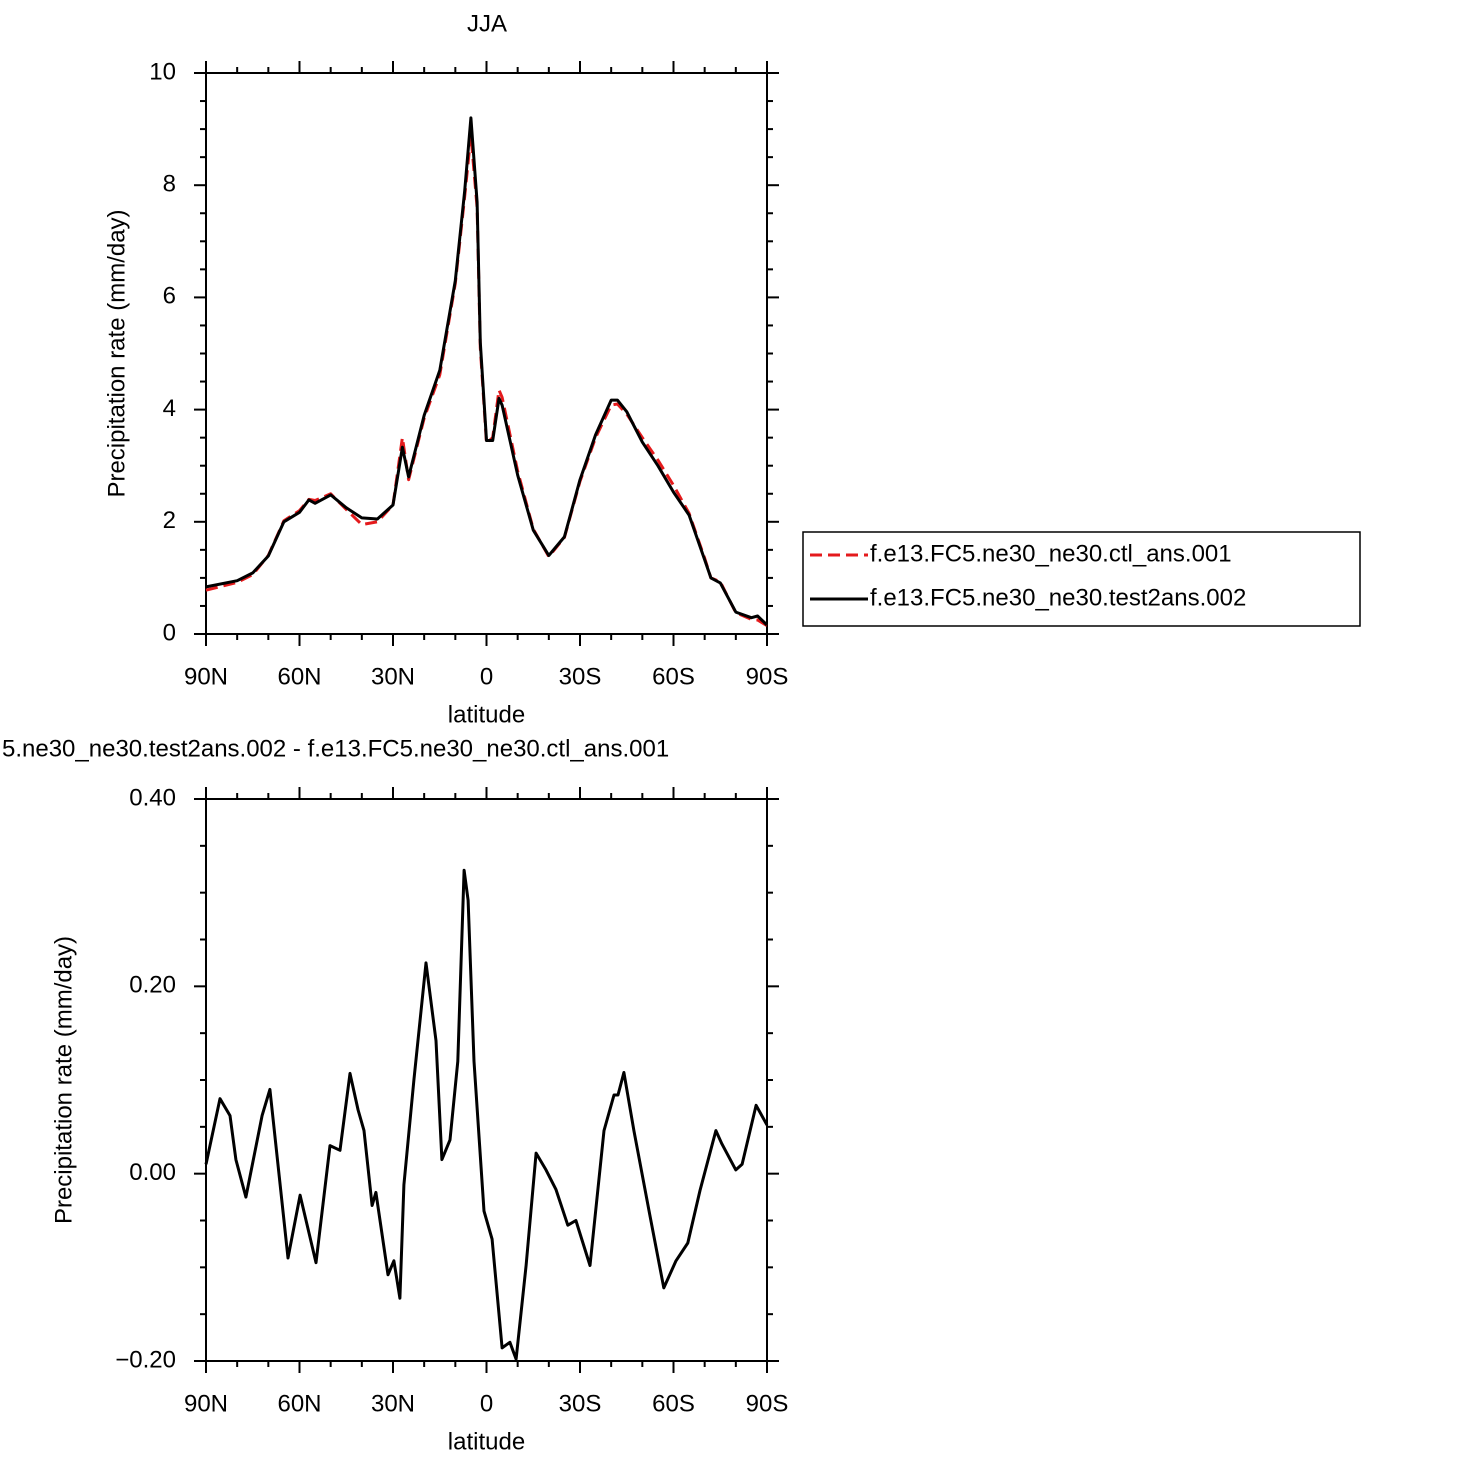 This screenshot has height=1468, width=1464. Describe the element at coordinates (1081, 579) in the screenshot. I see `legend-box` at that location.